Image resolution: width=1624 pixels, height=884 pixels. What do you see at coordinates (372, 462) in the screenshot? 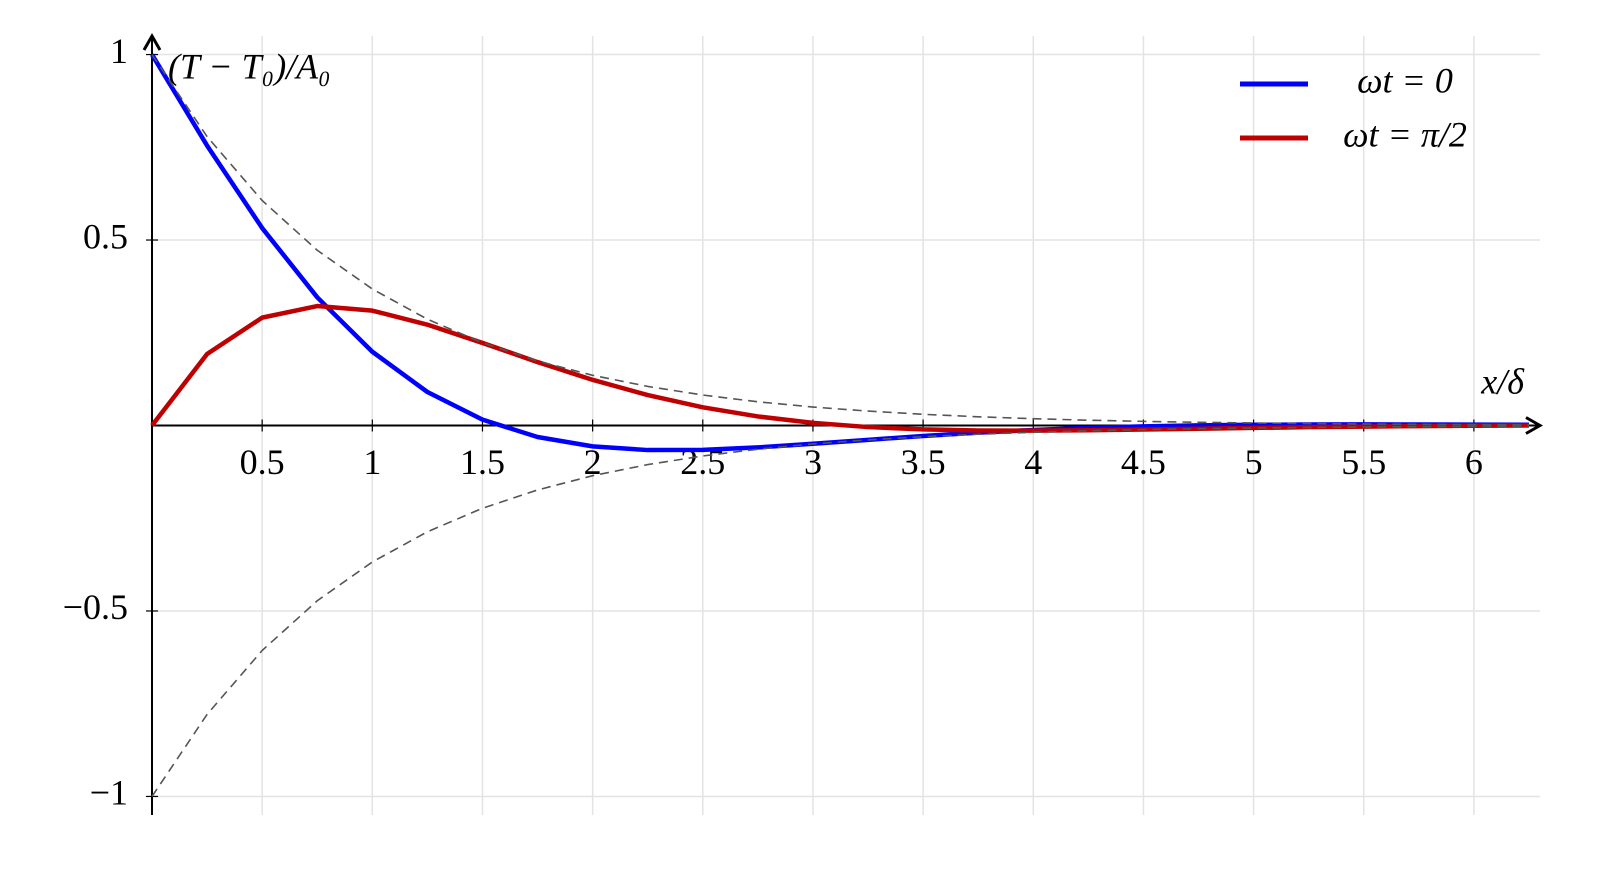
I see `x-tick-label: 1` at bounding box center [372, 462].